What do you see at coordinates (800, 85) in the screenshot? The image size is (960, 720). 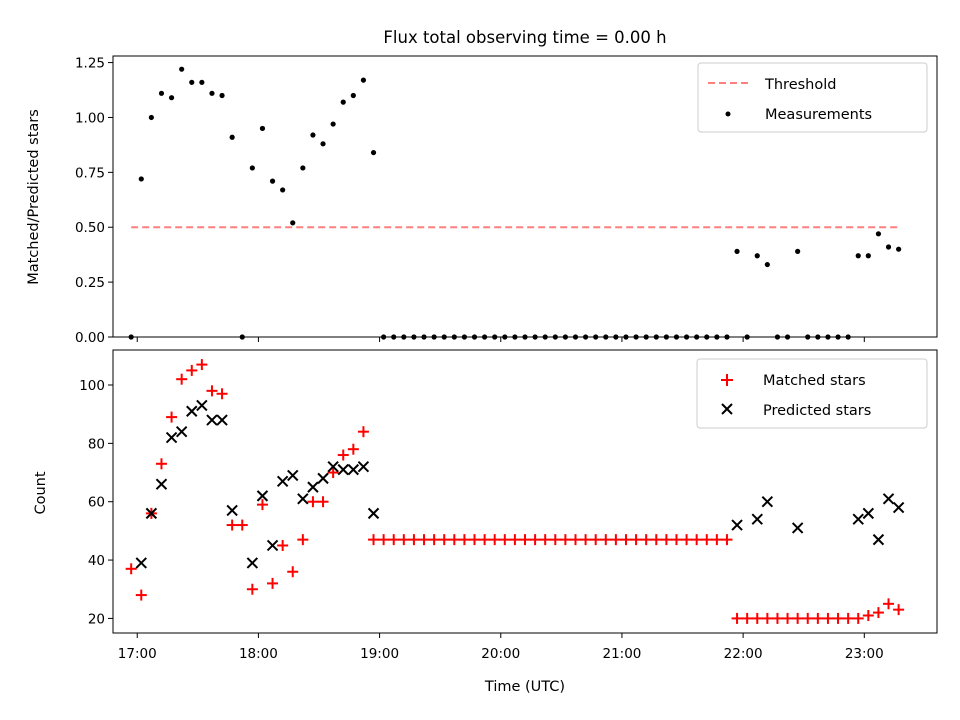 I see `threshold-legend-label: Threshold` at bounding box center [800, 85].